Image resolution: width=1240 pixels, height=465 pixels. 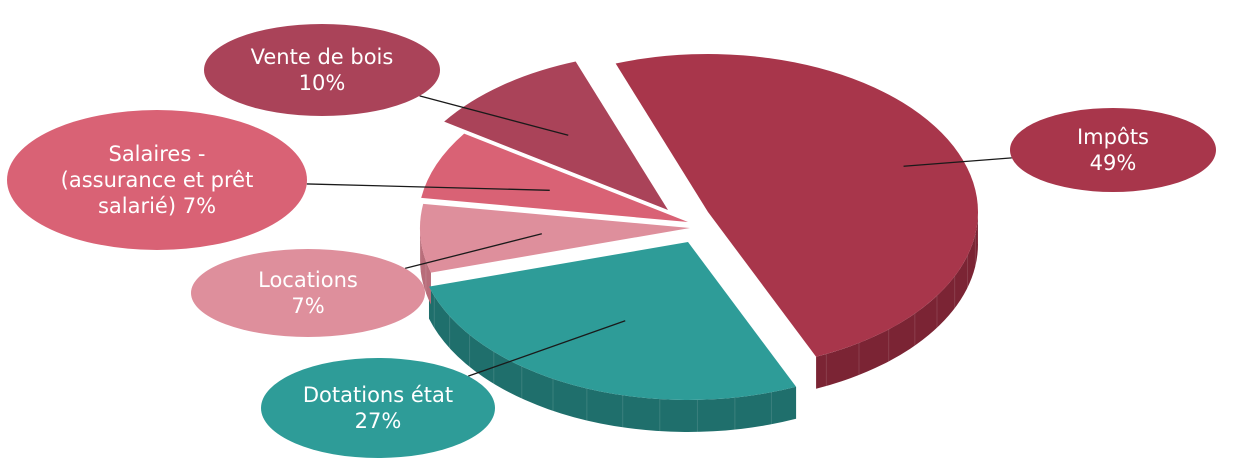 What do you see at coordinates (425, 266) in the screenshot?
I see `slice-side-locations` at bounding box center [425, 266].